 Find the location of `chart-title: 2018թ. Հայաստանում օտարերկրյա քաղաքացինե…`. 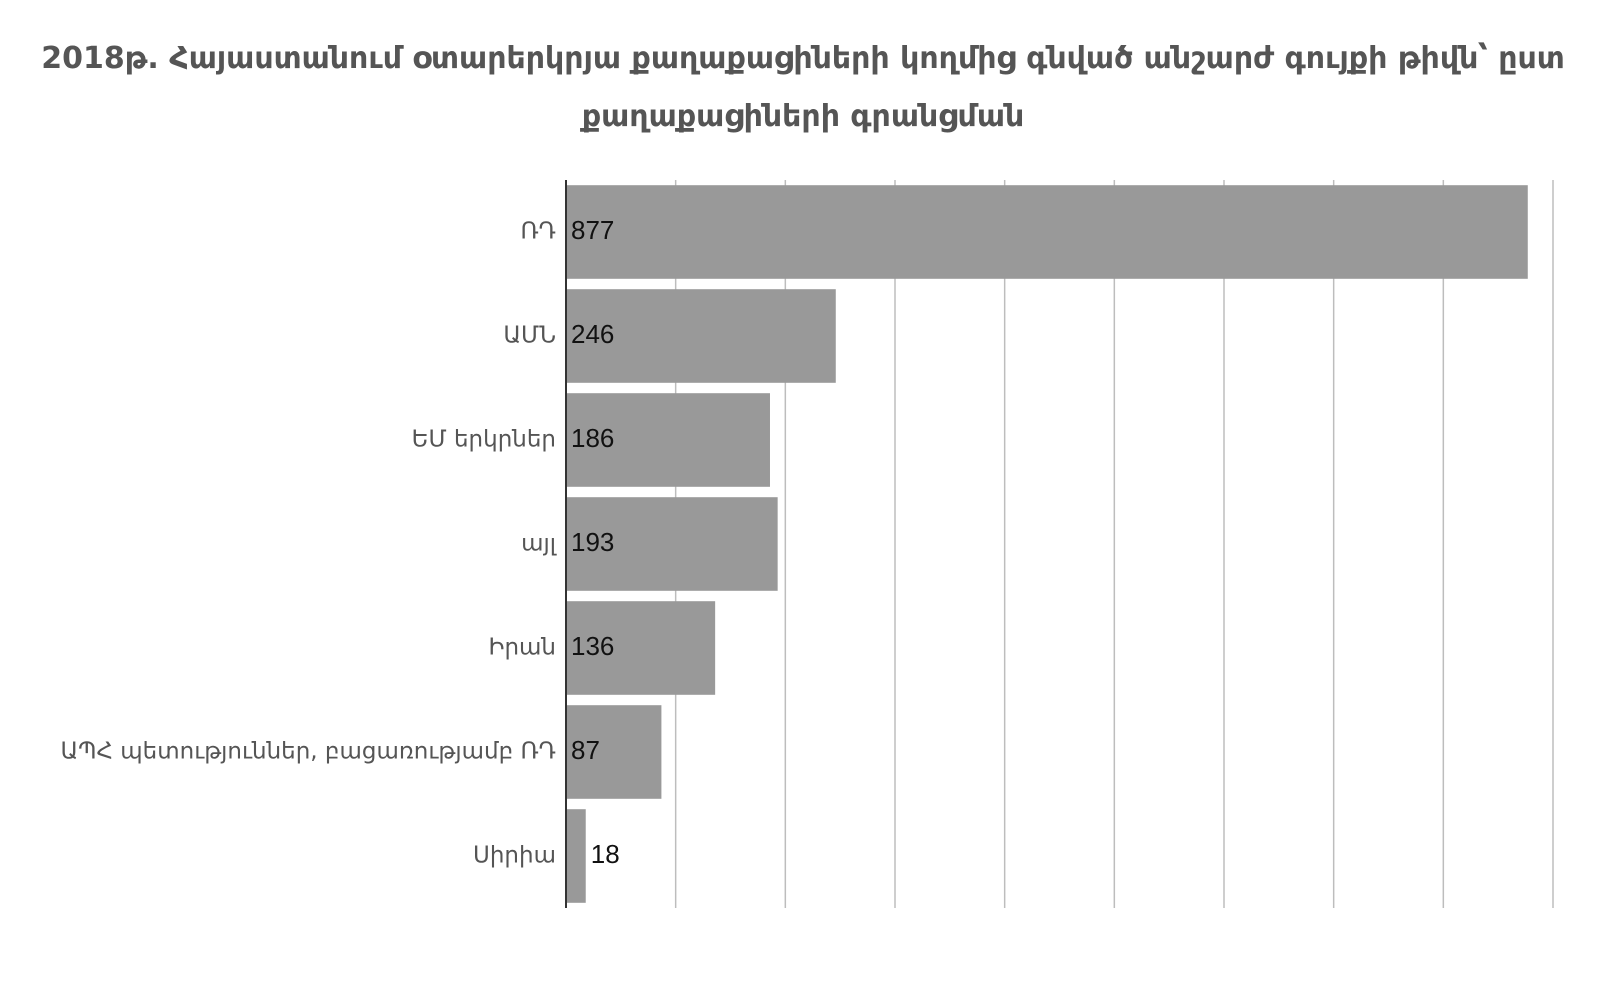

chart-title: 2018թ. Հայաստանում օտարերկրյա քաղաքացինե… is located at coordinates (803, 87).